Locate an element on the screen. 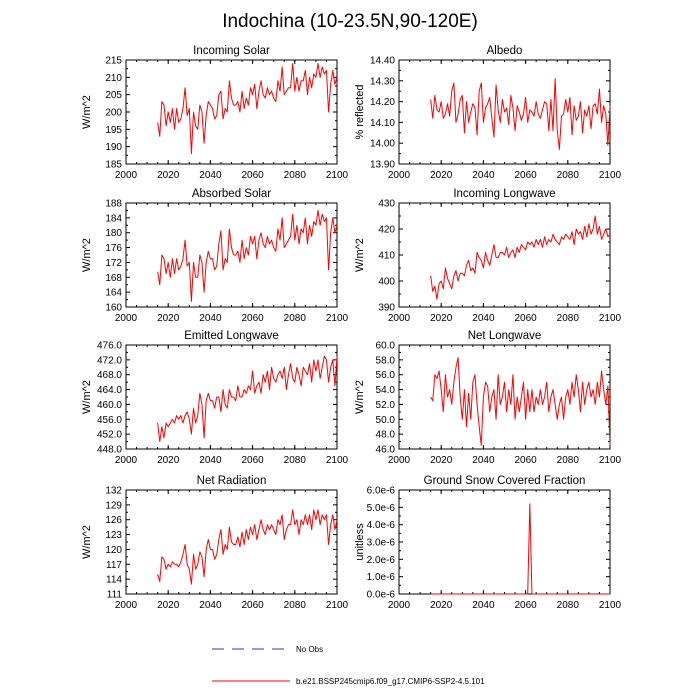 Image resolution: width=700 pixels, height=700 pixels. panel-title: Net Radiation is located at coordinates (232, 481).